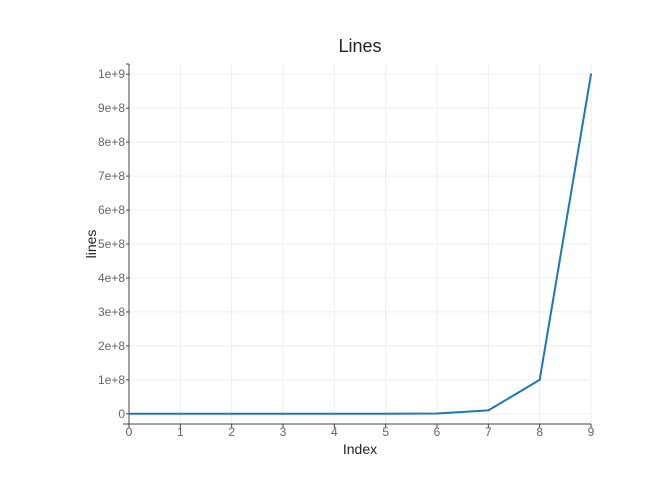  Describe the element at coordinates (334, 432) in the screenshot. I see `x-tick-label: 4` at that location.